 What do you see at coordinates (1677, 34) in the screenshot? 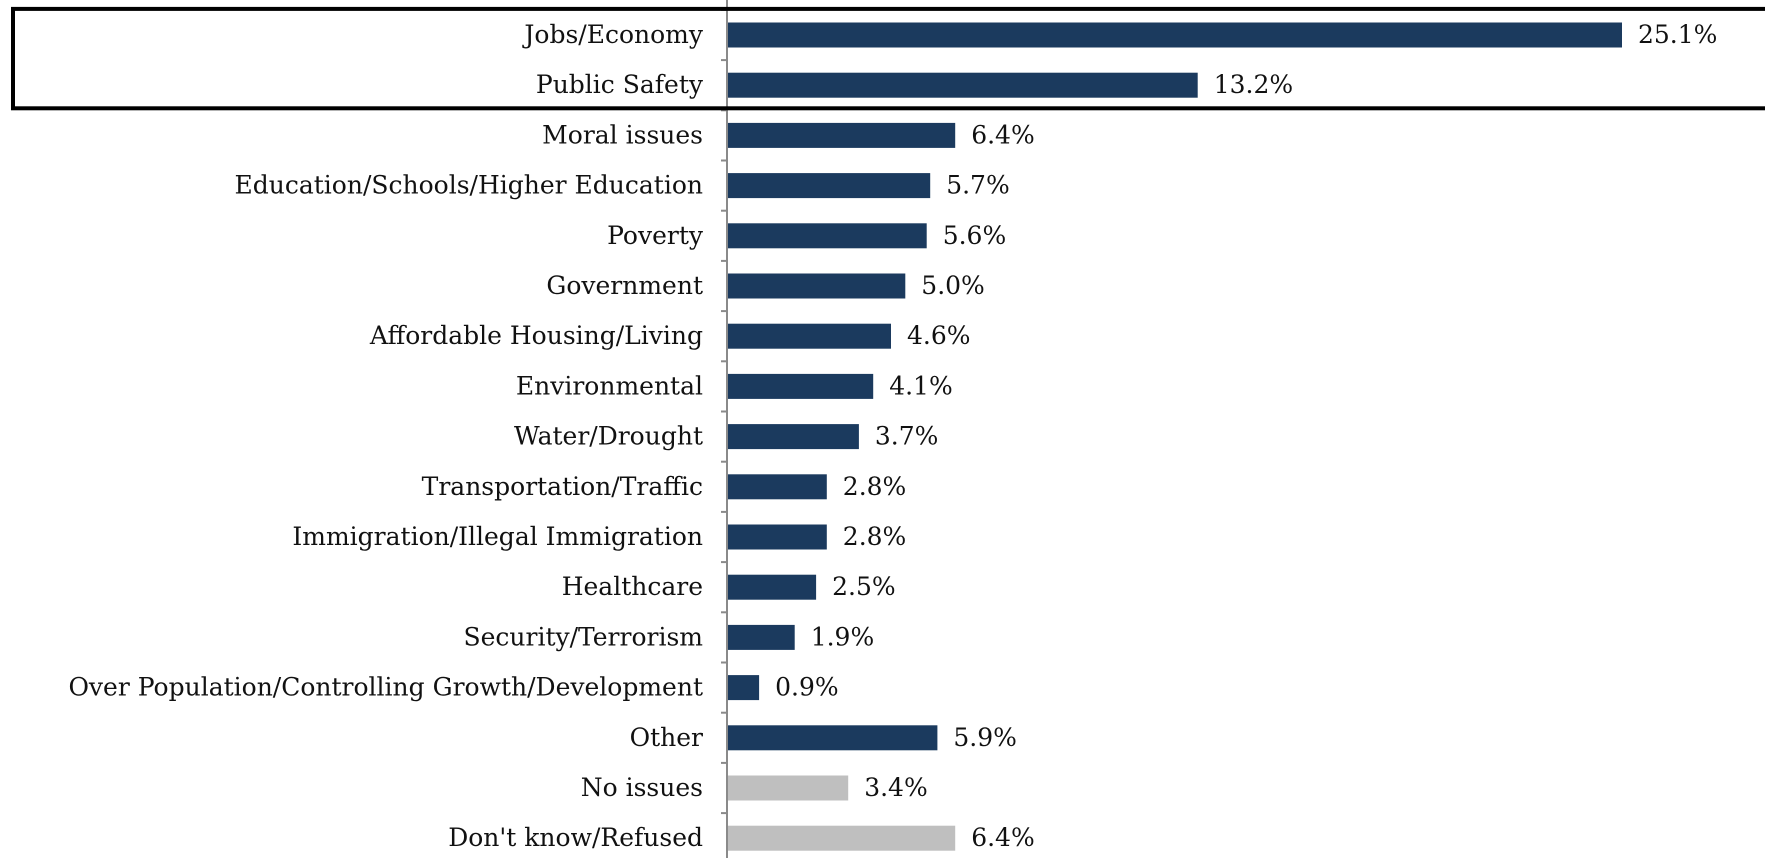
I see `value-label: 25.1%` at bounding box center [1677, 34].